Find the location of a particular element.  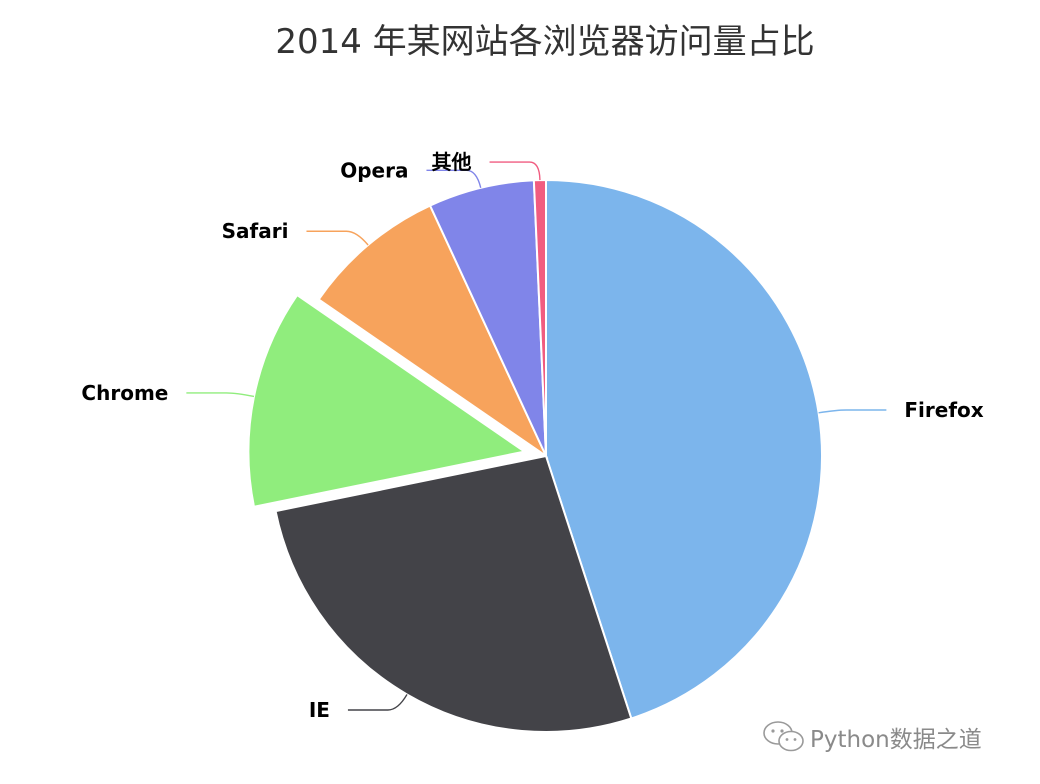

pie-slice-other is located at coordinates (539, 317).